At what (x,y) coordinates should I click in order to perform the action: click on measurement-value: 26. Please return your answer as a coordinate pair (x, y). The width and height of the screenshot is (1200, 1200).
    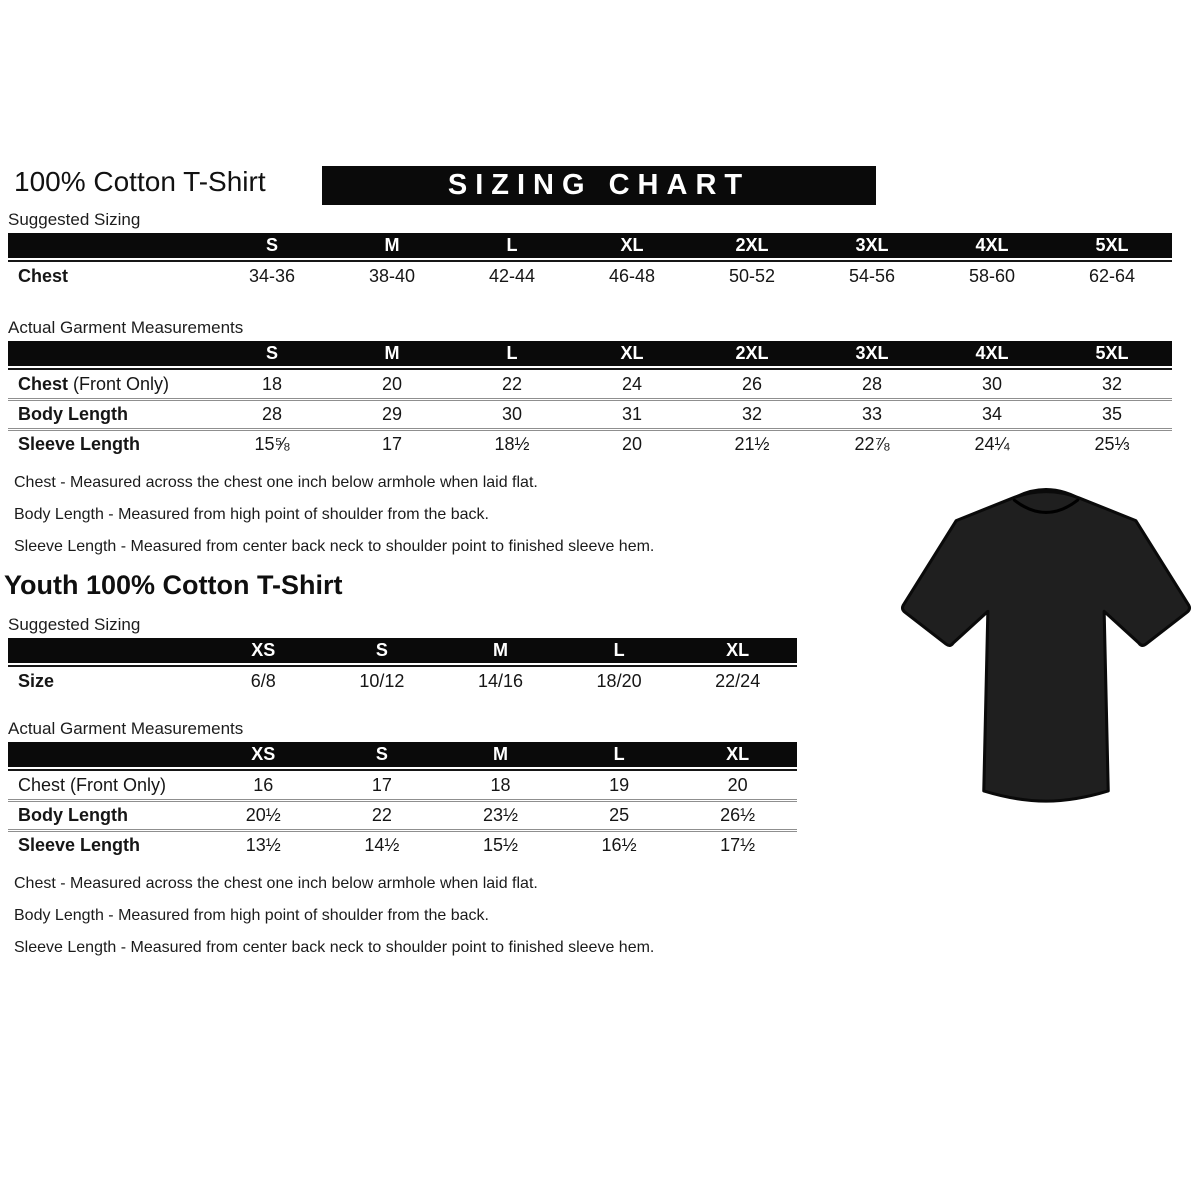
    Looking at the image, I should click on (752, 383).